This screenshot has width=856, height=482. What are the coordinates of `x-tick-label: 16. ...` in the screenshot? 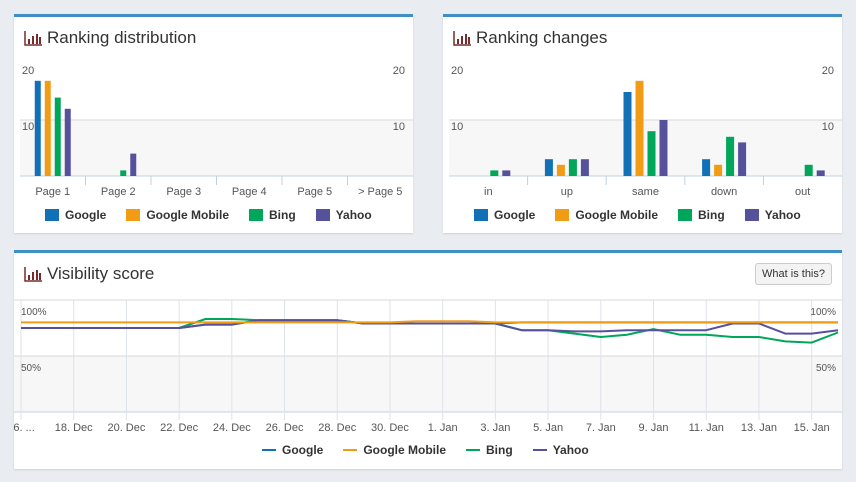 It's located at (24, 428).